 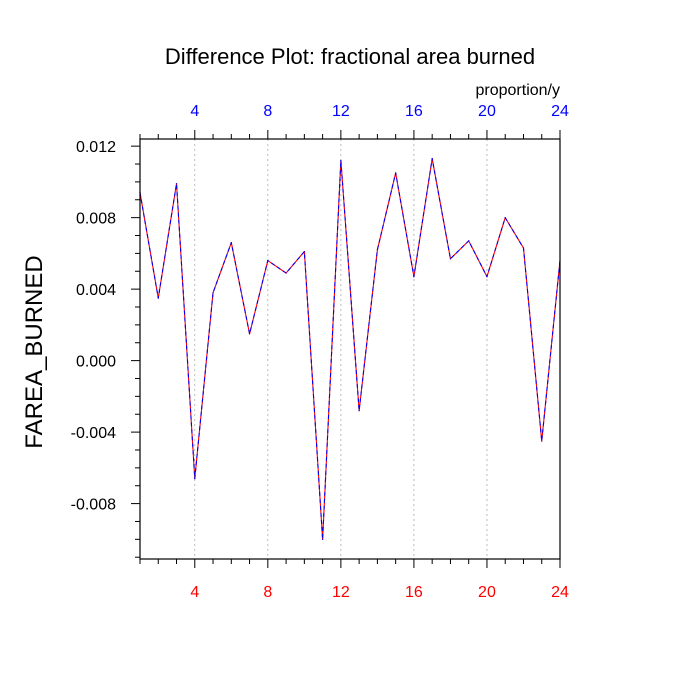 What do you see at coordinates (487, 111) in the screenshot?
I see `x-tick-label-top-20: 20` at bounding box center [487, 111].